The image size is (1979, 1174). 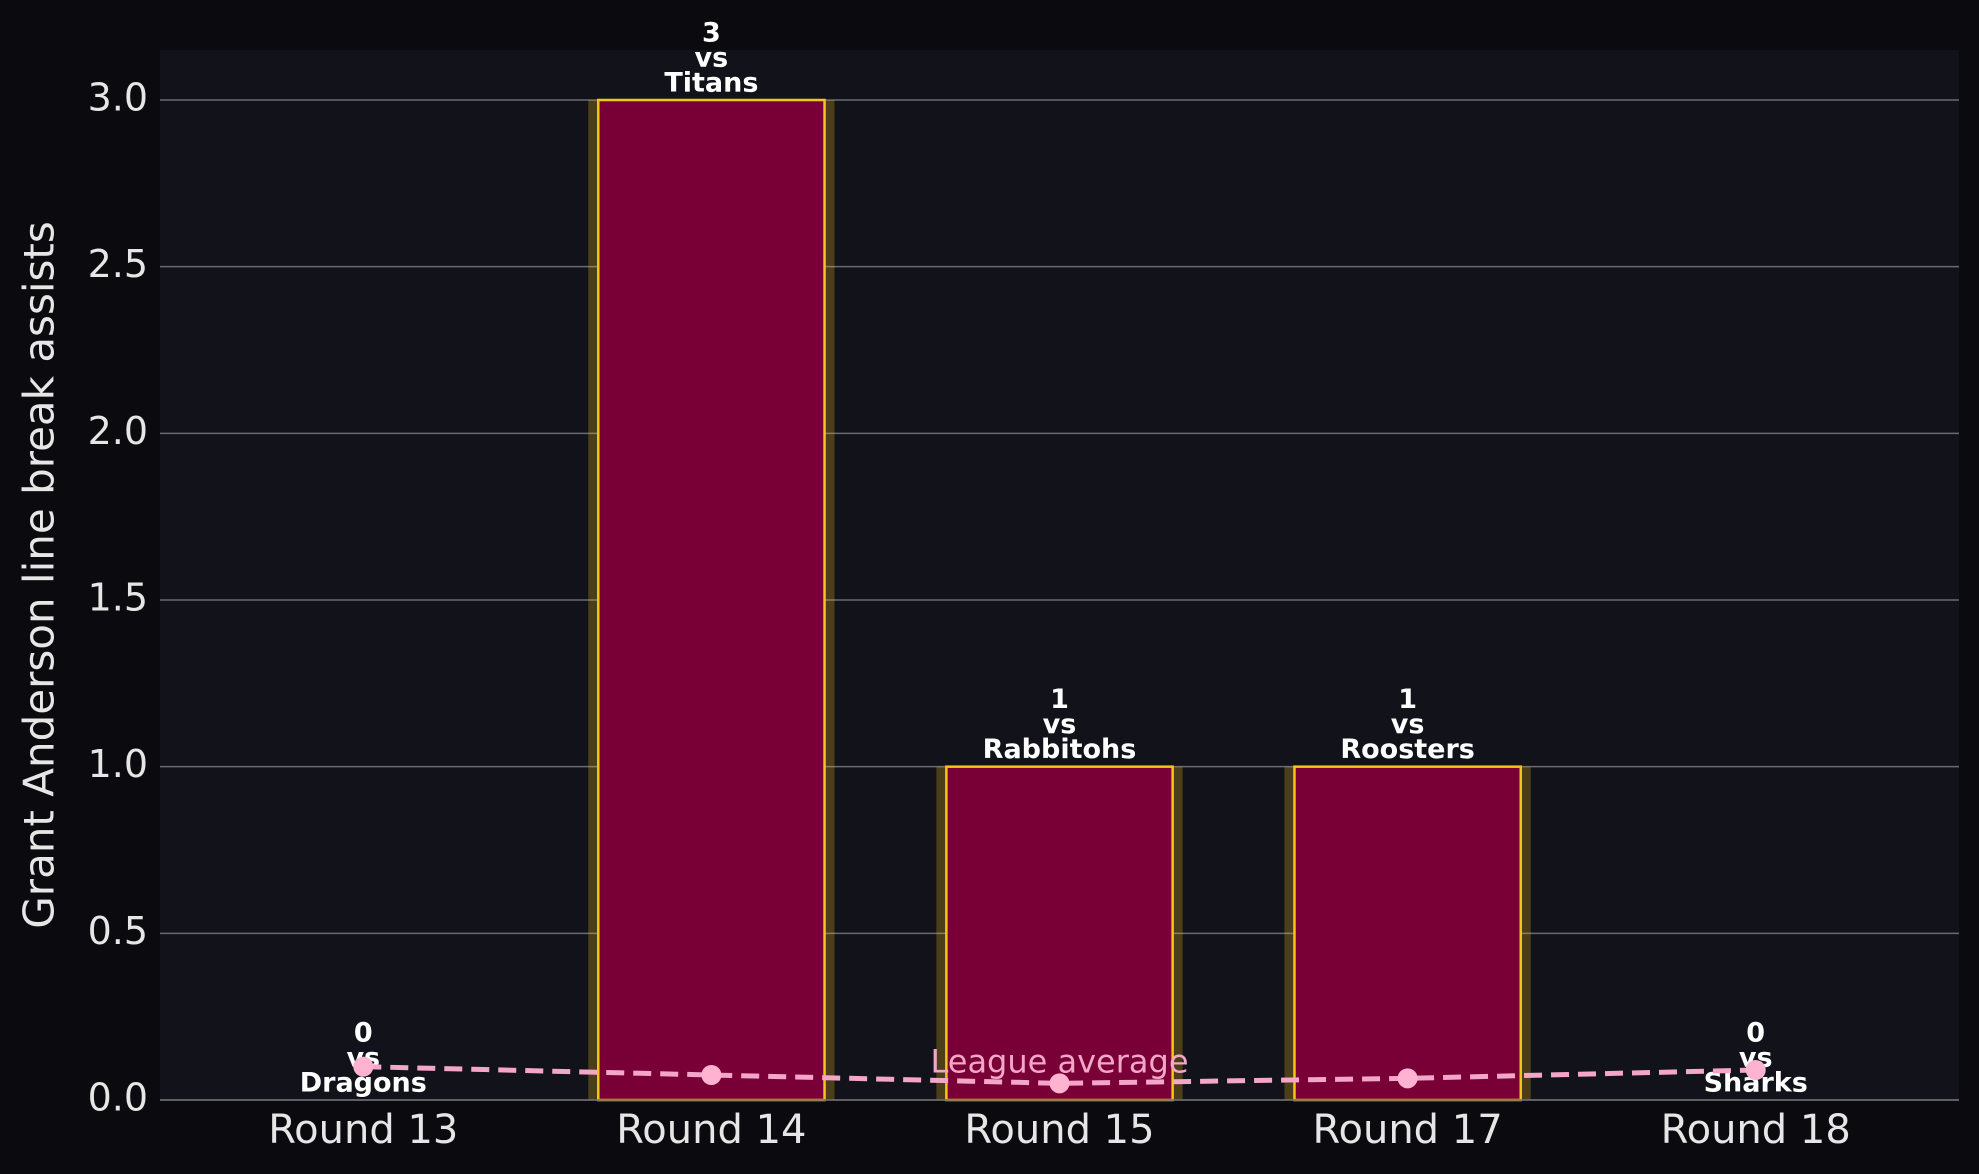 I want to click on x-tick-label: Round 15, so click(x=1059, y=1130).